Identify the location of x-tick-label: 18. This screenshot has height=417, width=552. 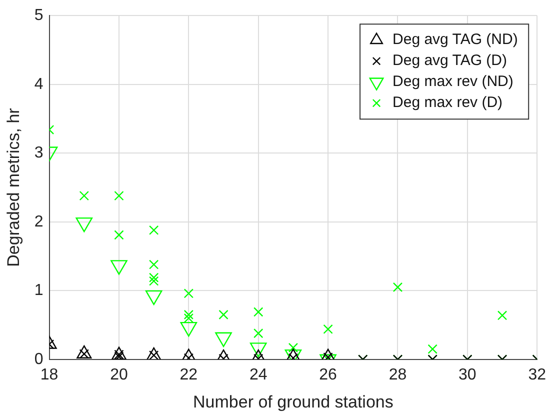
(49, 375).